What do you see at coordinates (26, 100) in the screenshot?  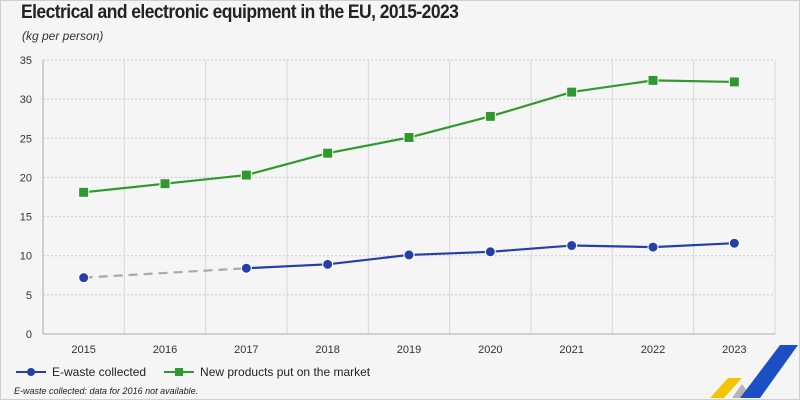 I see `y-tick-label: 30` at bounding box center [26, 100].